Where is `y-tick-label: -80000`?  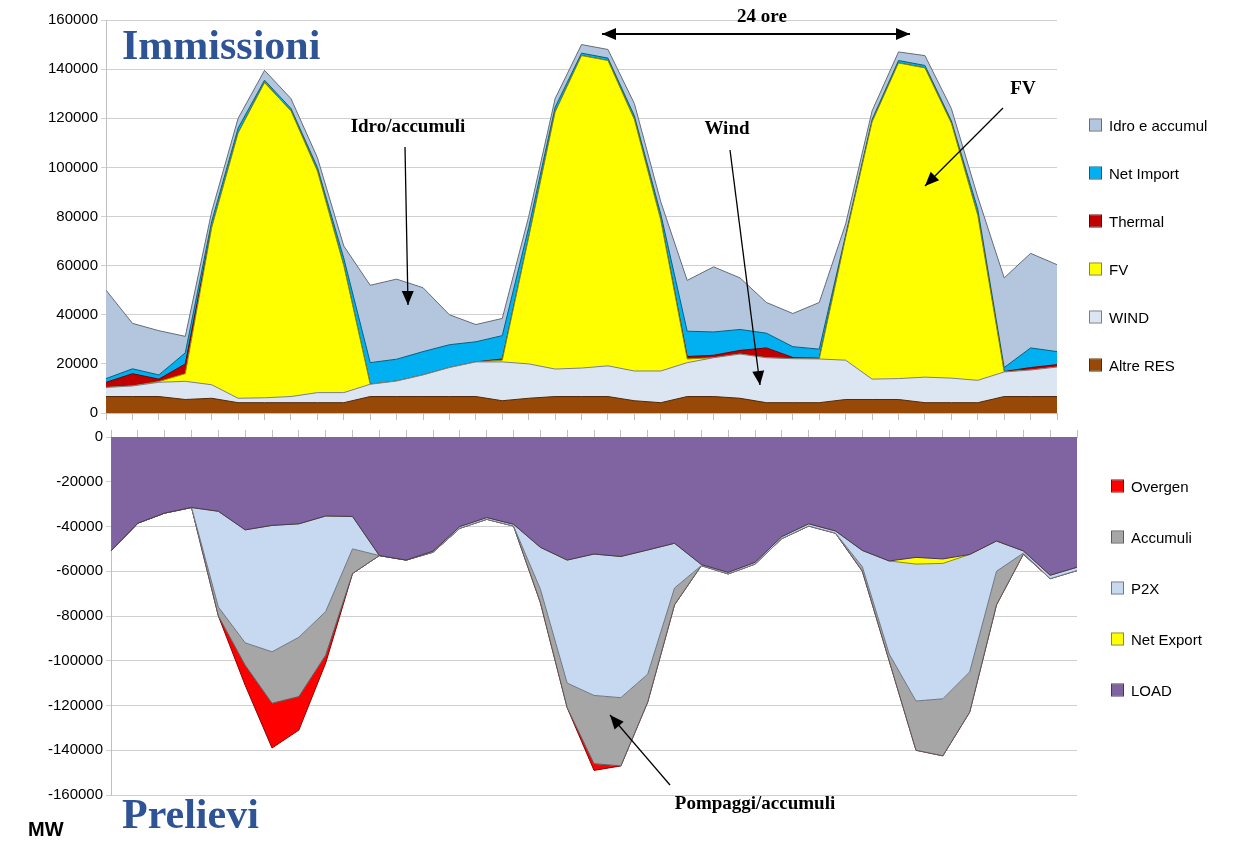
y-tick-label: -80000 is located at coordinates (80, 615).